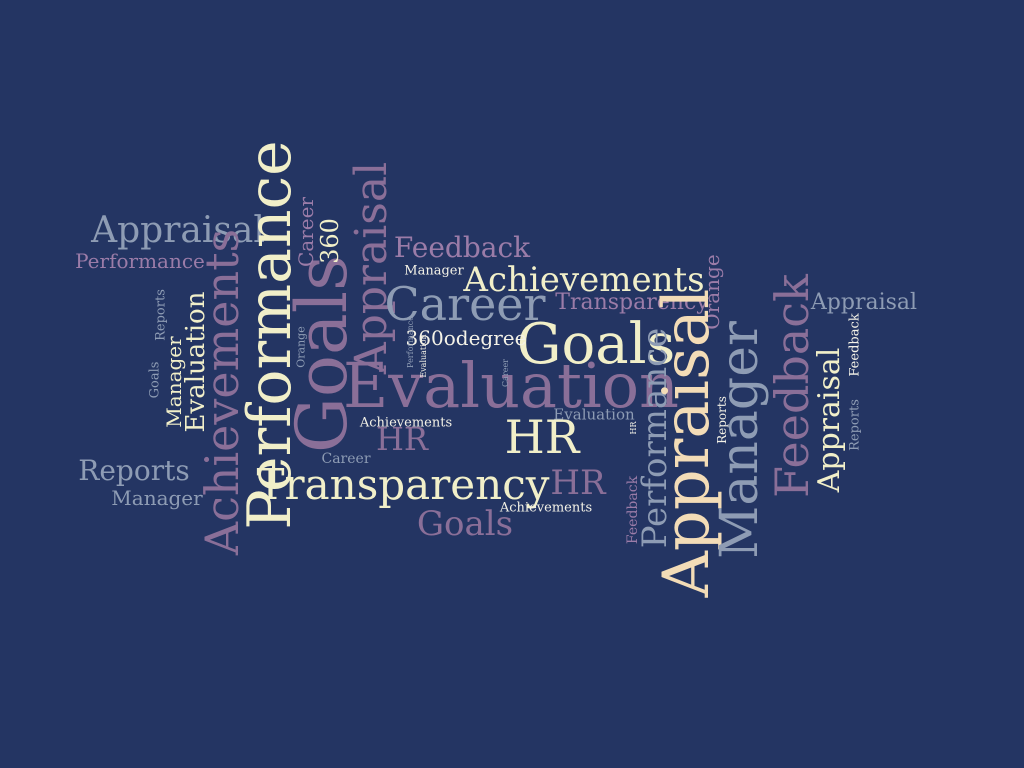 The image size is (1024, 768). What do you see at coordinates (511, 385) in the screenshot?
I see `word-360odegree: Evaluation` at bounding box center [511, 385].